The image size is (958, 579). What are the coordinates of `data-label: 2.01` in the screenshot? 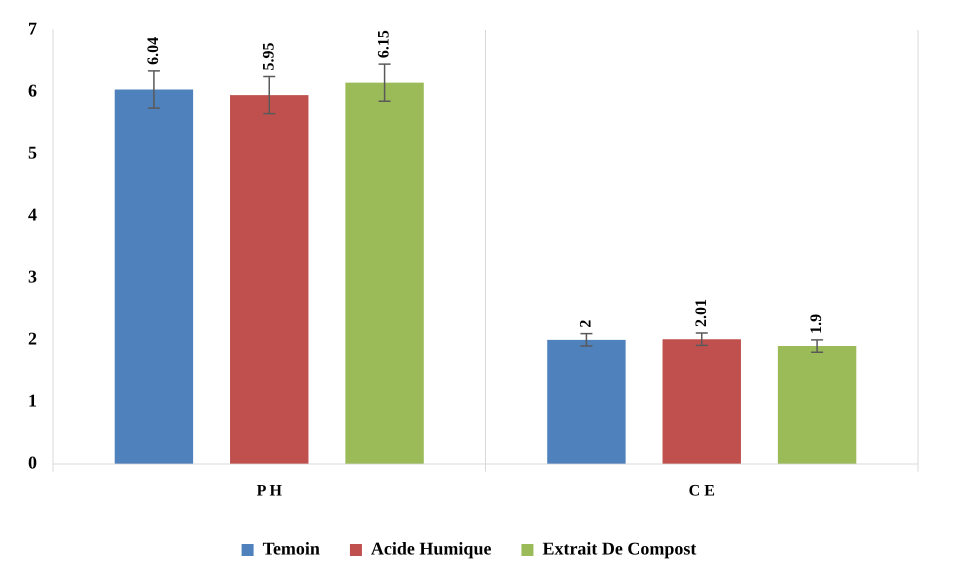 It's located at (701, 313).